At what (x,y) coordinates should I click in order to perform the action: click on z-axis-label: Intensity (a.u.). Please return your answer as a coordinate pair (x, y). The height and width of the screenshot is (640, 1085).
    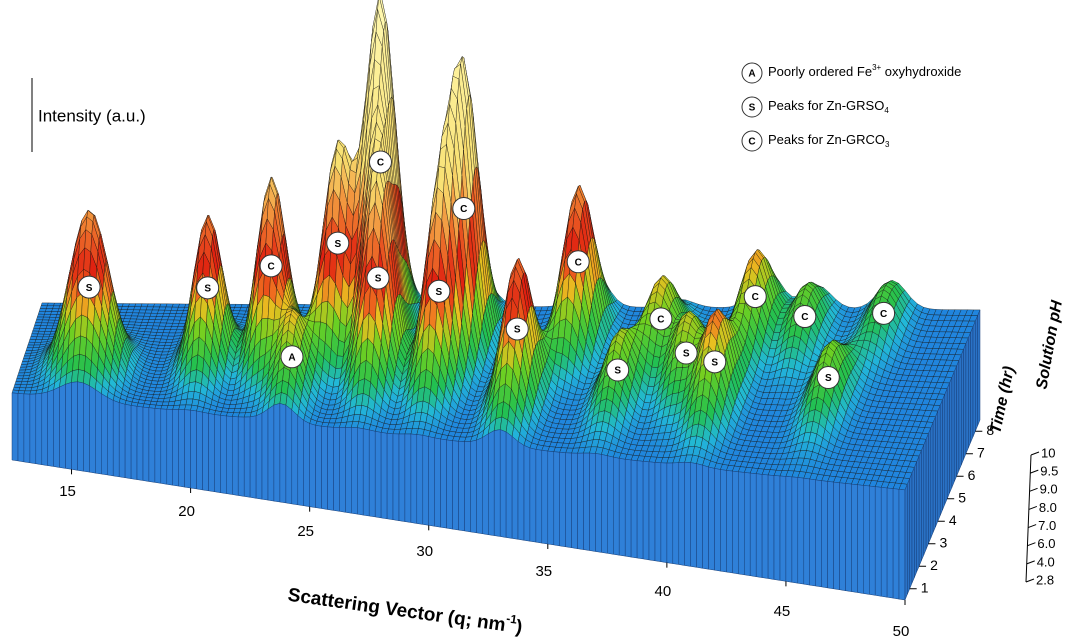
    Looking at the image, I should click on (92, 115).